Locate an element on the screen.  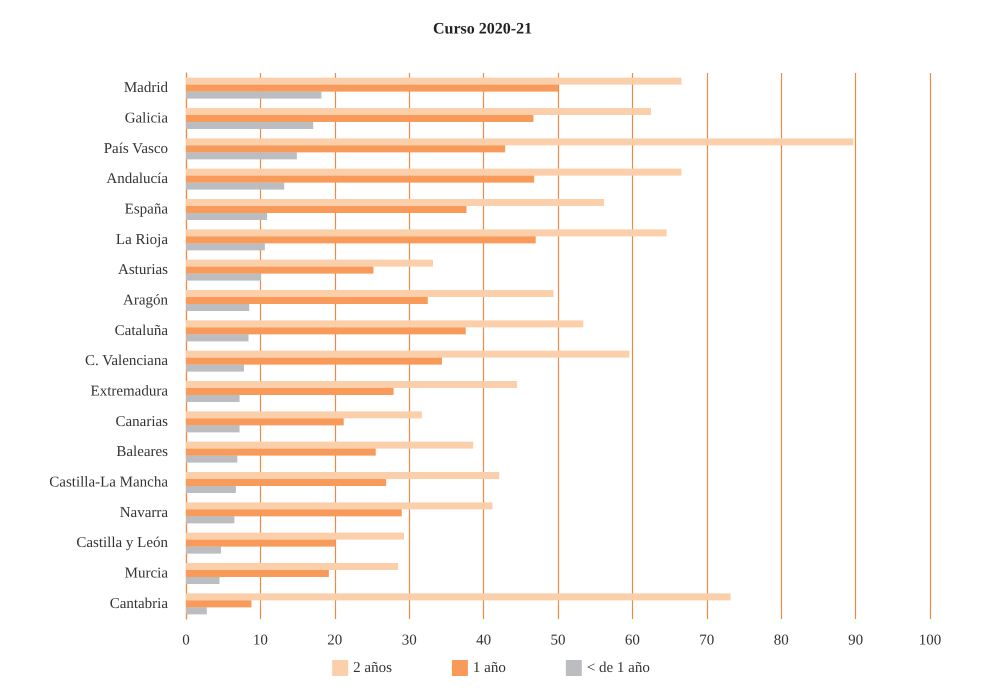
x-tick-label: 70 is located at coordinates (706, 640).